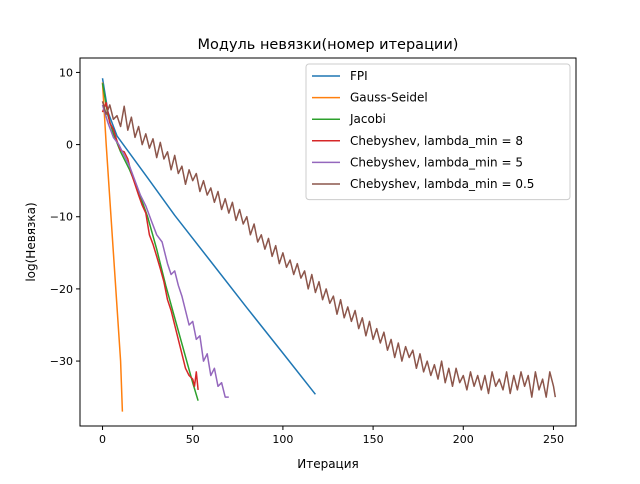 Image resolution: width=640 pixels, height=484 pixels. I want to click on x-tick-label: 250, so click(553, 439).